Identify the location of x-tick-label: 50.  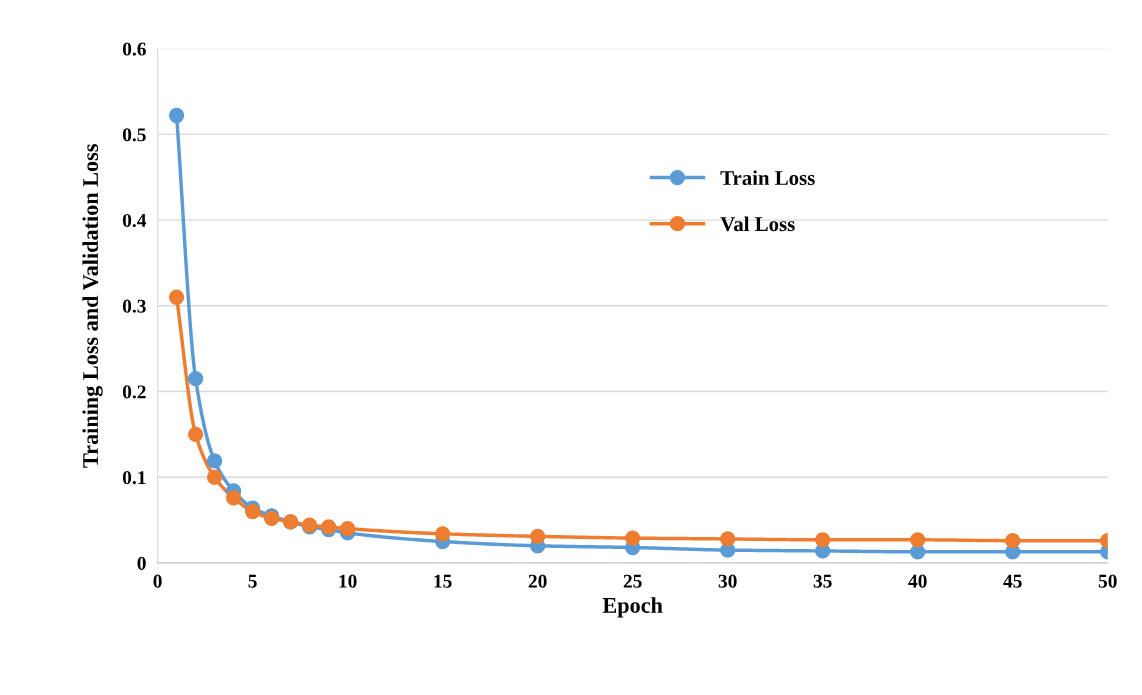
(1107, 581).